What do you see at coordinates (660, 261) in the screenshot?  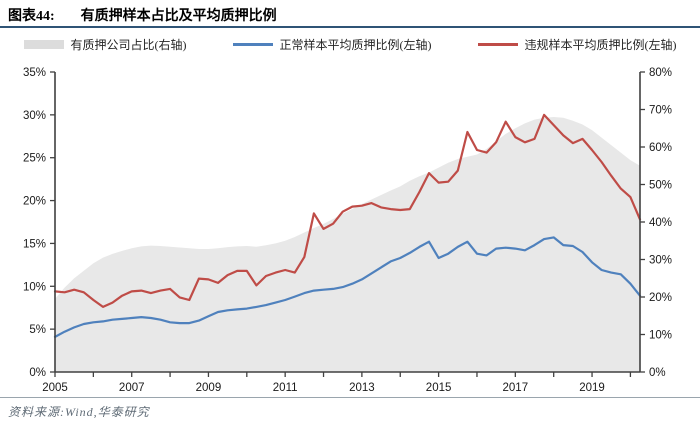 I see `right-axis-tick-label: 30%` at bounding box center [660, 261].